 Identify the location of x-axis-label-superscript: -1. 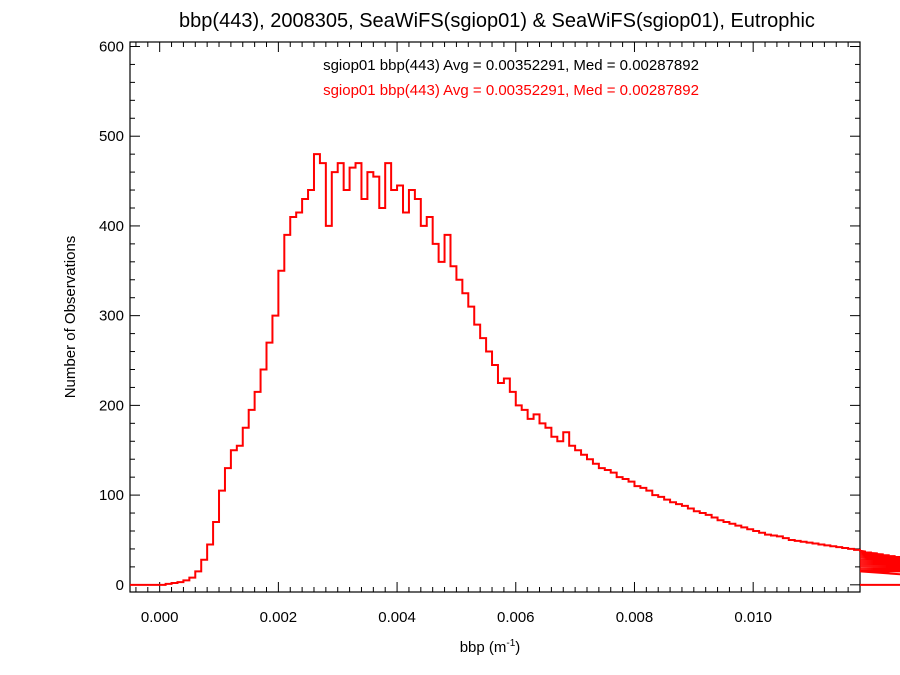
(510, 643).